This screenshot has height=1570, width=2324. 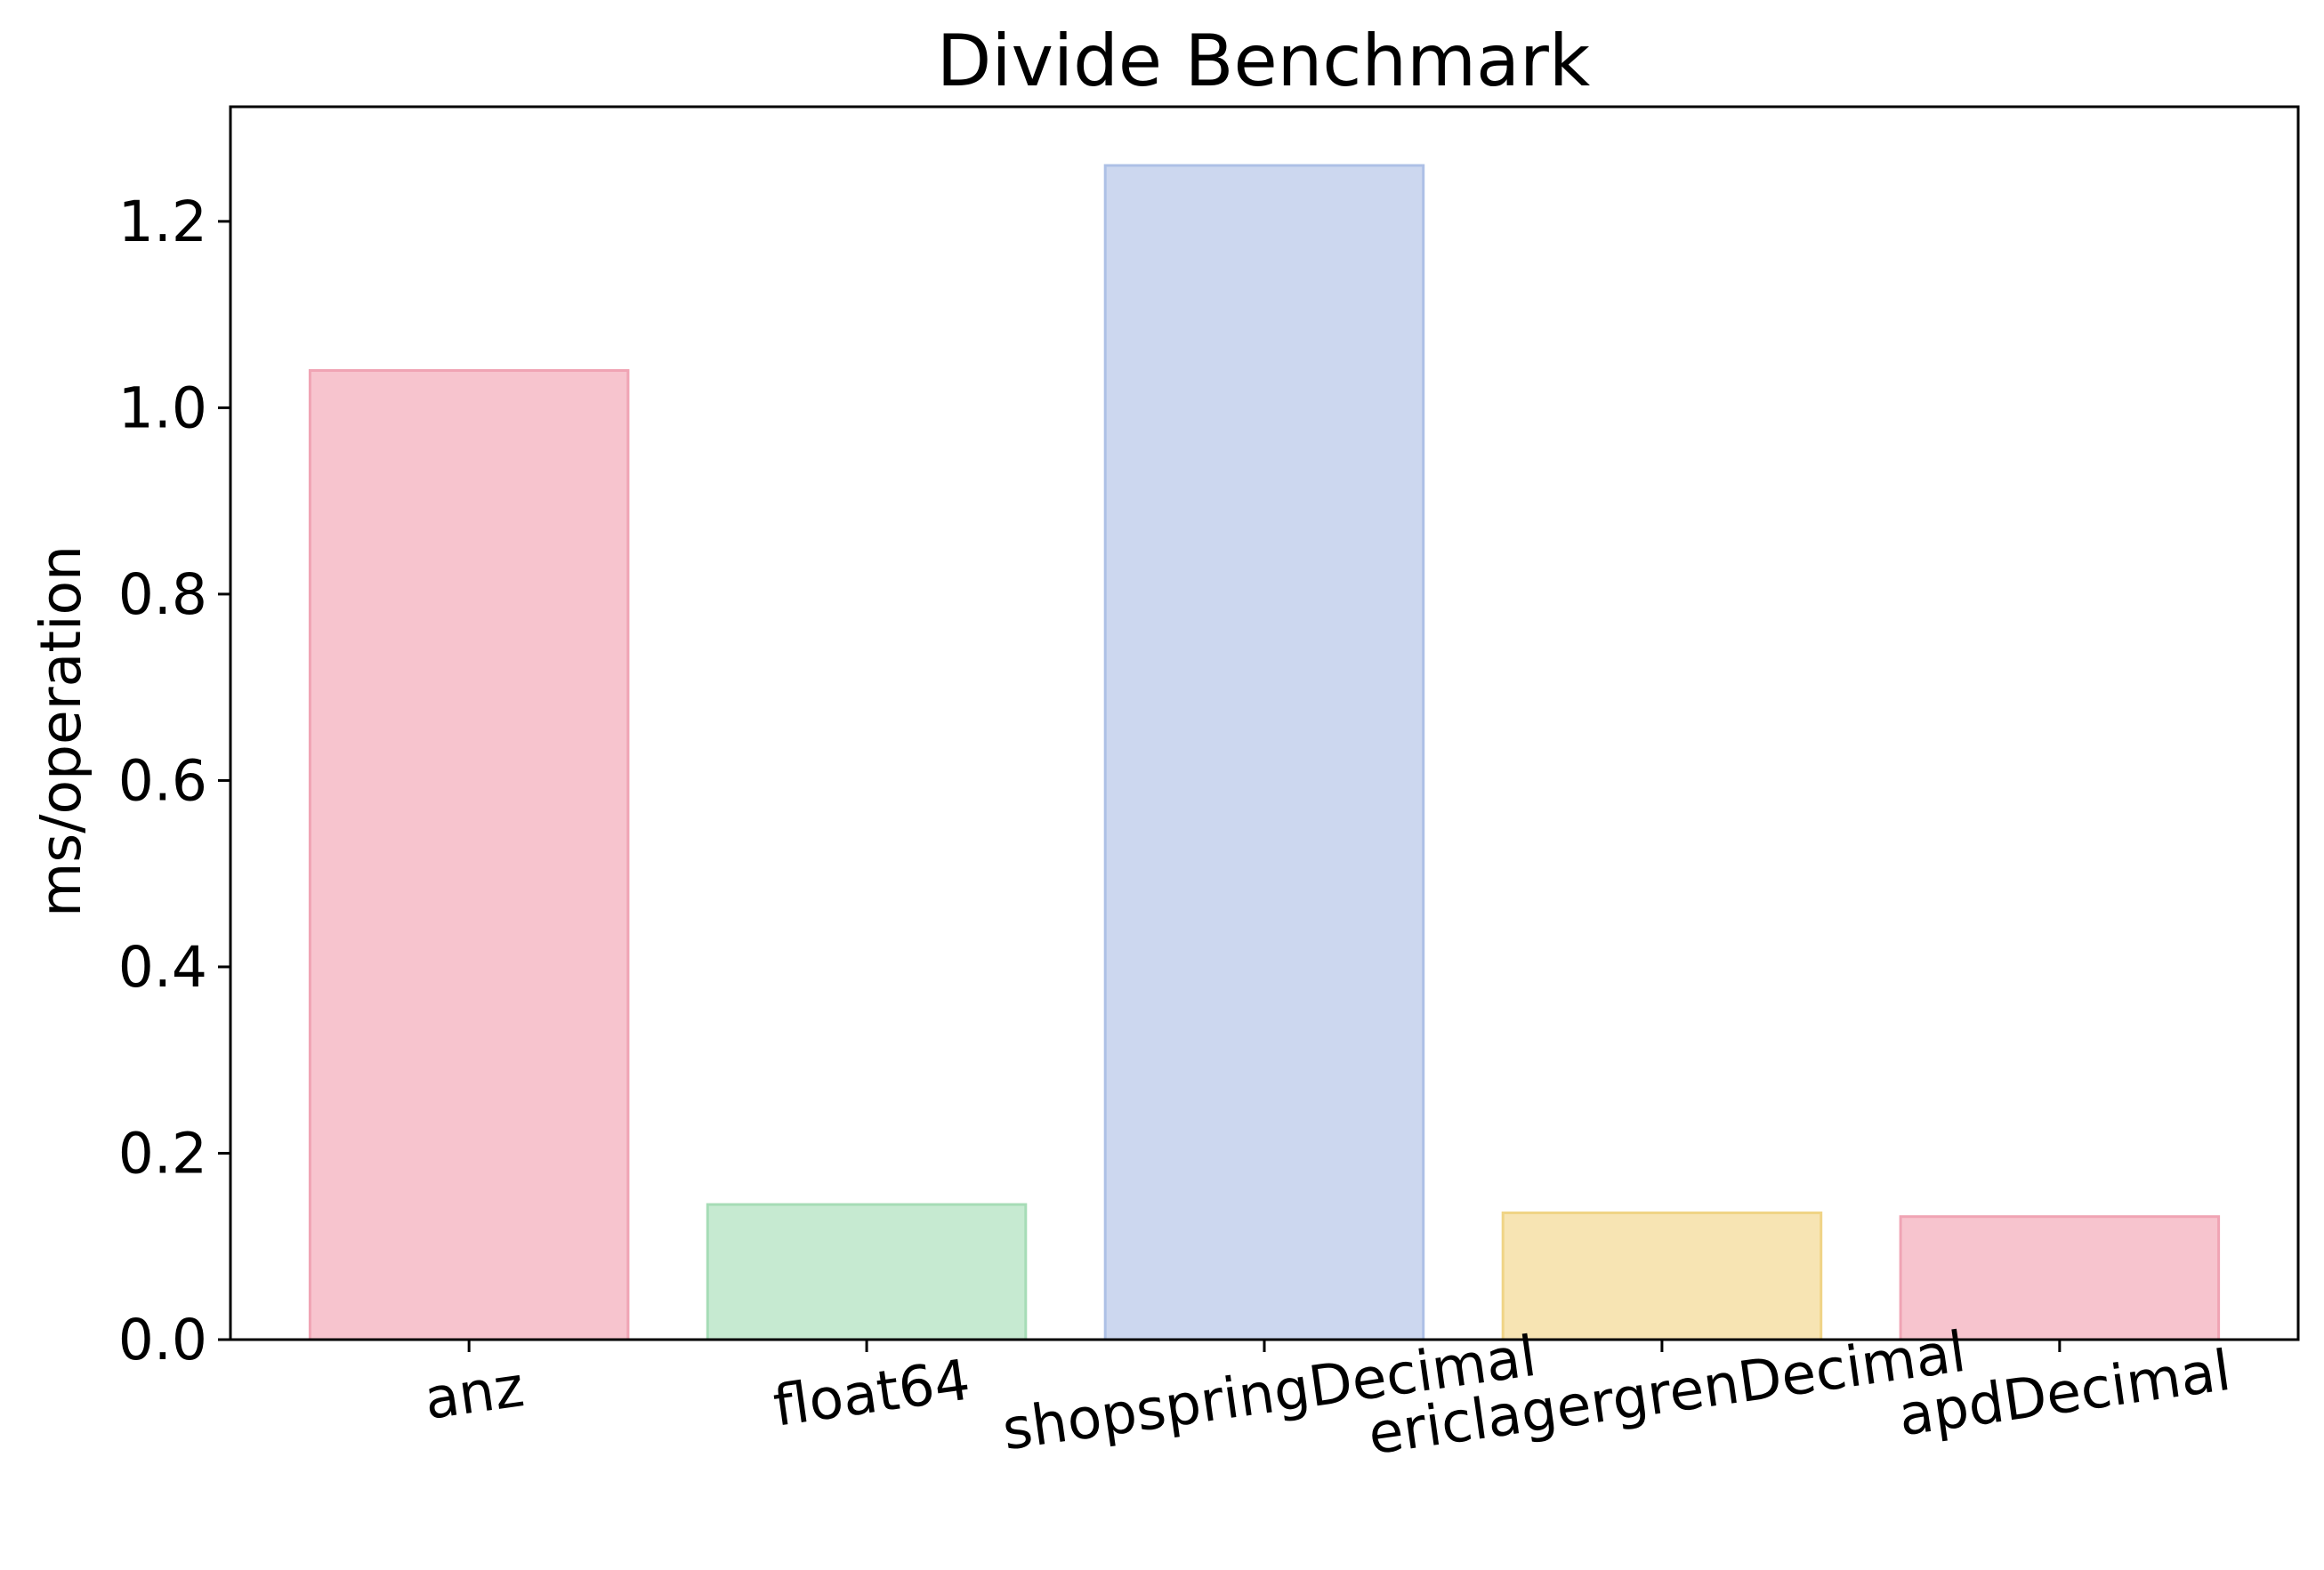 What do you see at coordinates (1662, 1277) in the screenshot?
I see `bar-ericlagergrenDecimal` at bounding box center [1662, 1277].